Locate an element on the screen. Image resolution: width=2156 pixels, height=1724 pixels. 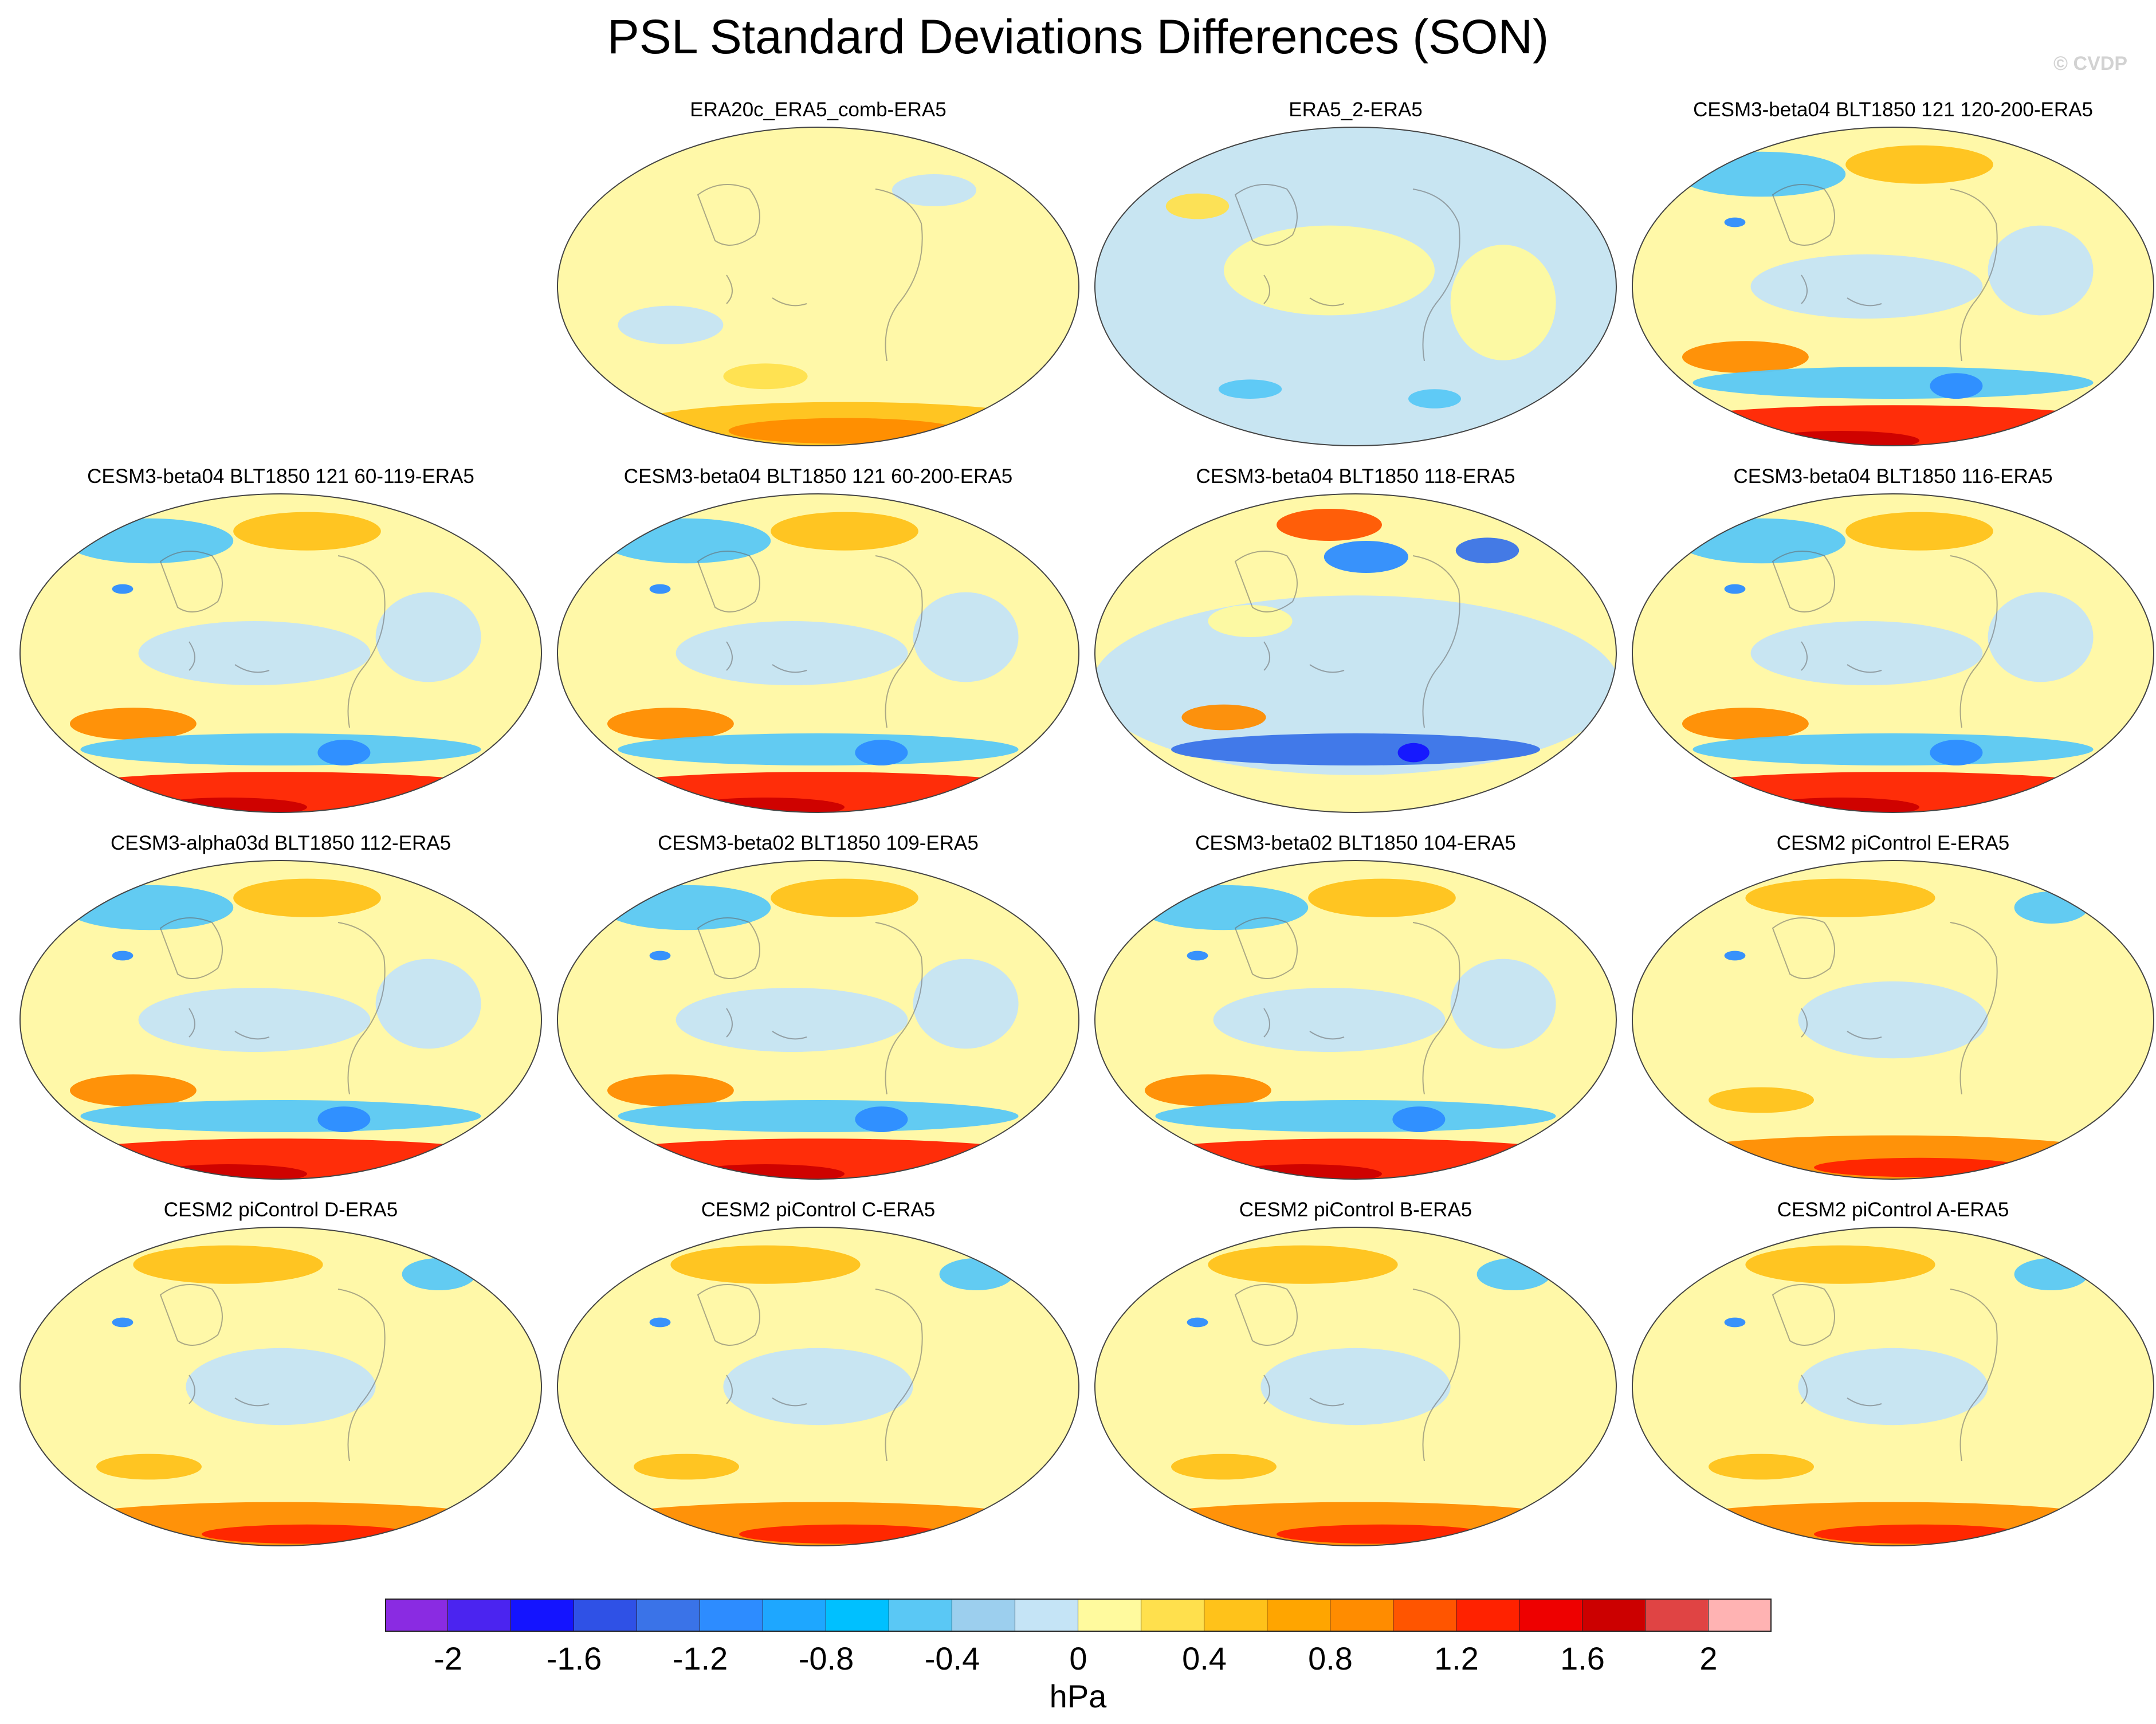
panel-title: ERA20c_ERA5_comb-ERA5 is located at coordinates (818, 110).